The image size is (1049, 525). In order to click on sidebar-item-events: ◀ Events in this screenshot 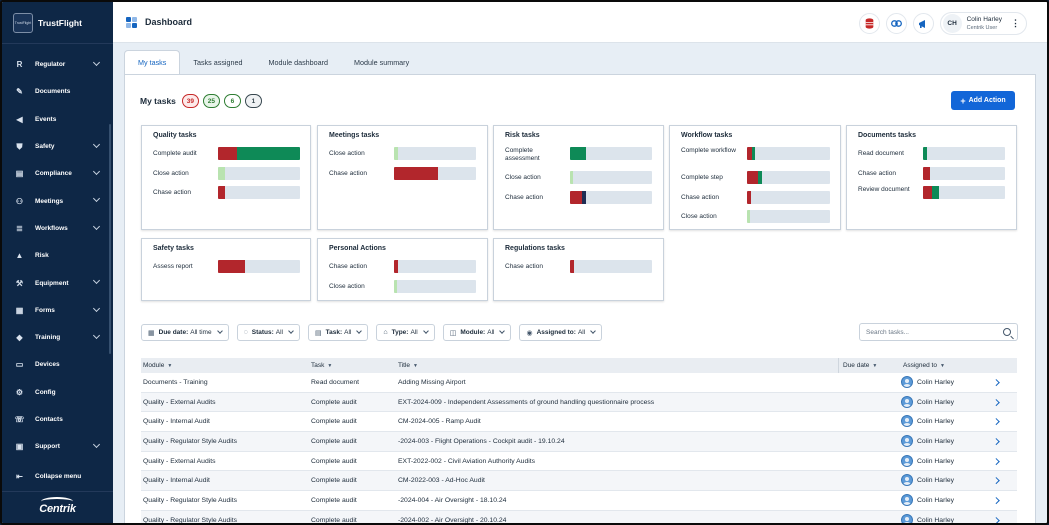, I will do `click(57, 119)`.